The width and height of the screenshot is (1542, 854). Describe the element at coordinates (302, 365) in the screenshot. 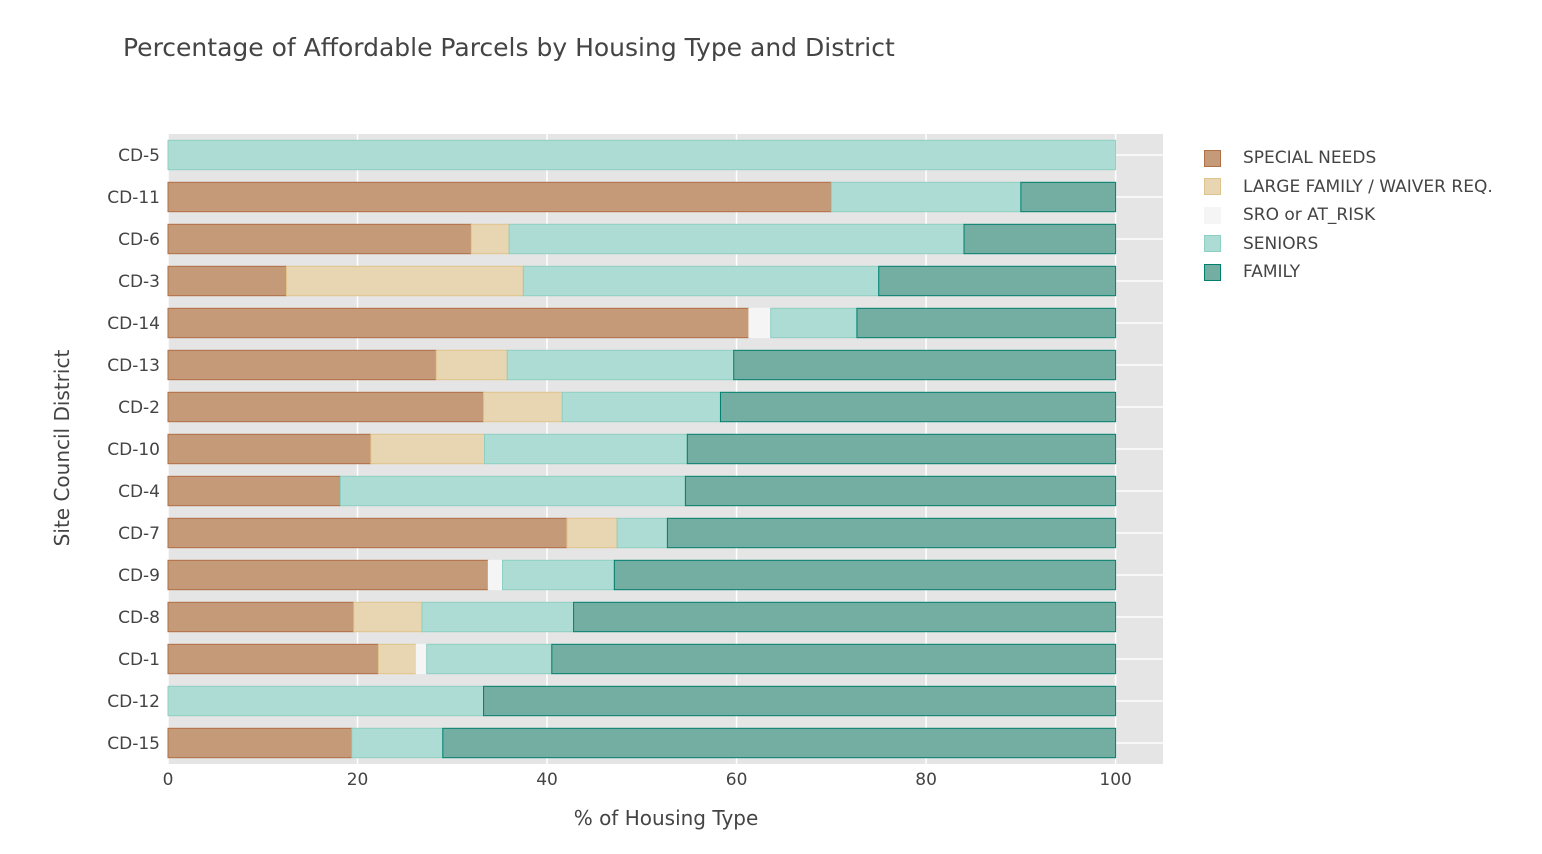

I see `bar-cd-13-special-needs` at that location.